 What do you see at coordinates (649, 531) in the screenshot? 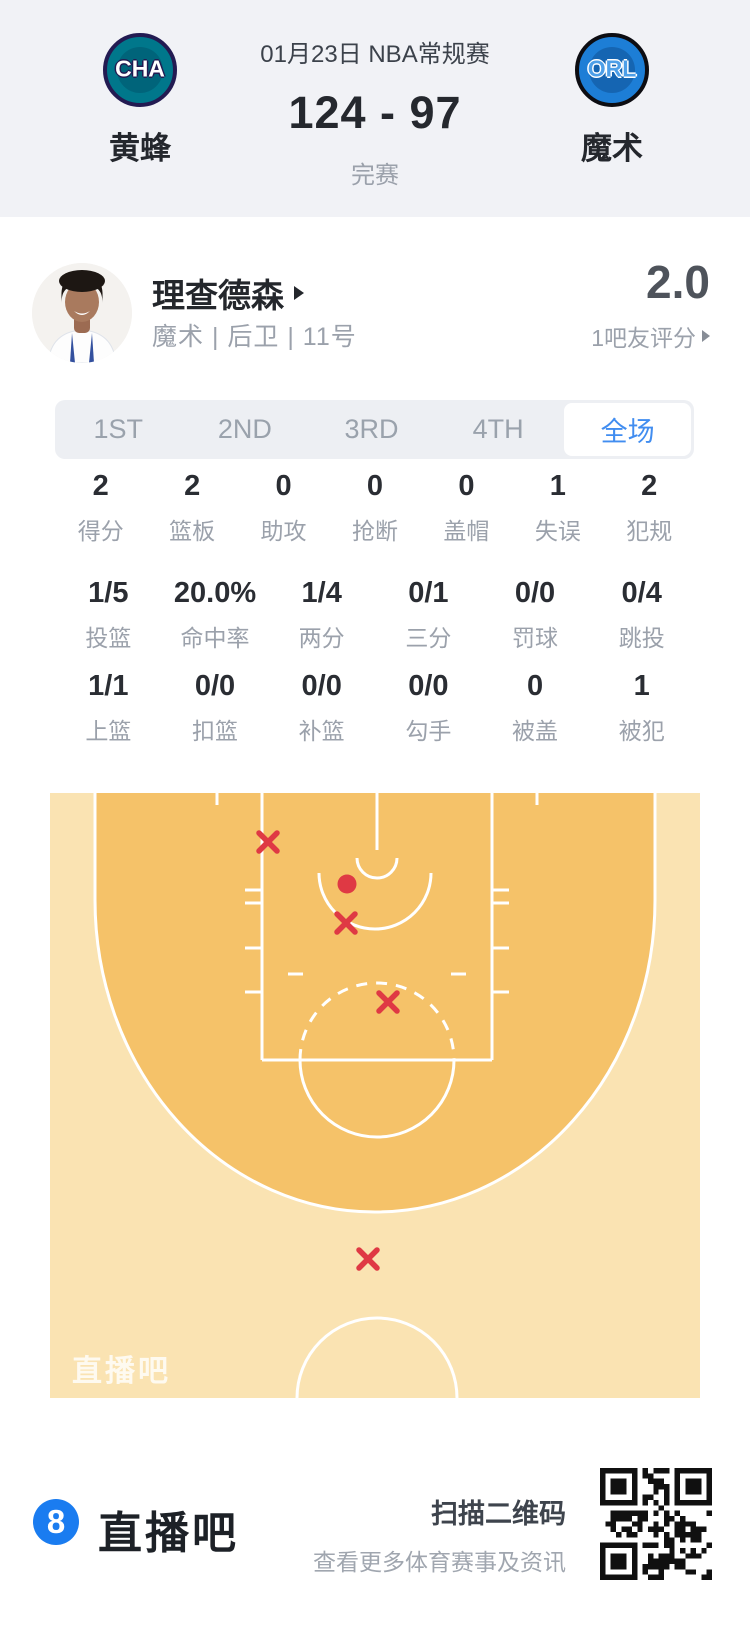
I see `stat-label: 犯规` at bounding box center [649, 531].